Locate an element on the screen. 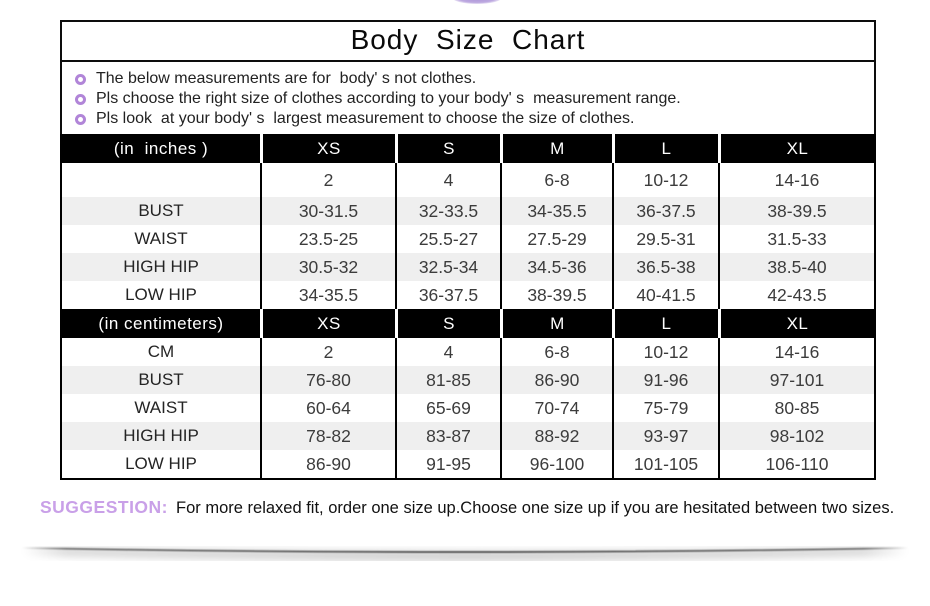 The width and height of the screenshot is (930, 606). size-value-cell: 70-74 is located at coordinates (556, 408).